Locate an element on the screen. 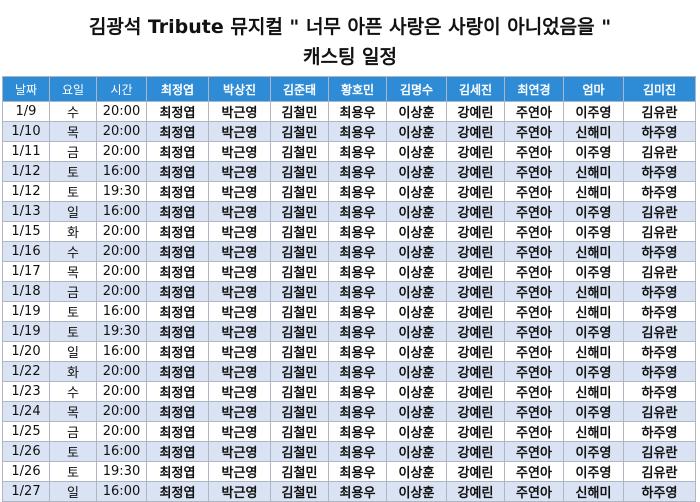 The height and width of the screenshot is (502, 700). table-row: 1/17 목 20:00 최정엽 박근영 김철민 최용우 이상훈 강예린 주연아 이주영 김유란 is located at coordinates (349, 271).